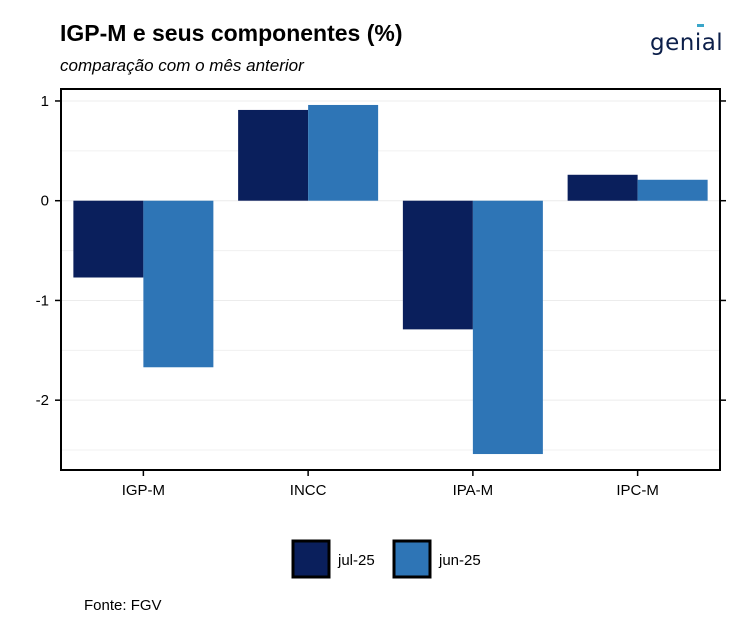  What do you see at coordinates (123, 605) in the screenshot?
I see `source-note: Fonte: FGV` at bounding box center [123, 605].